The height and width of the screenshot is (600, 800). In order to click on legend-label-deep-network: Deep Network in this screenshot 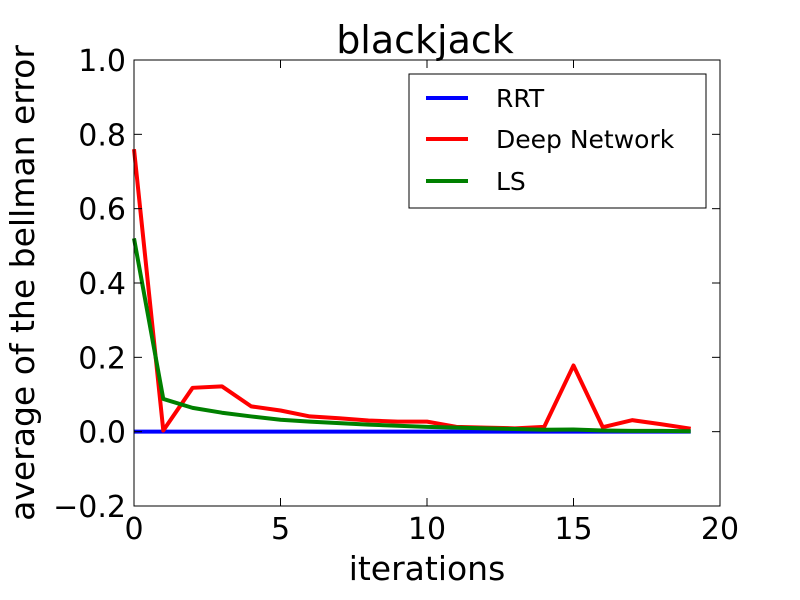, I will do `click(585, 139)`.